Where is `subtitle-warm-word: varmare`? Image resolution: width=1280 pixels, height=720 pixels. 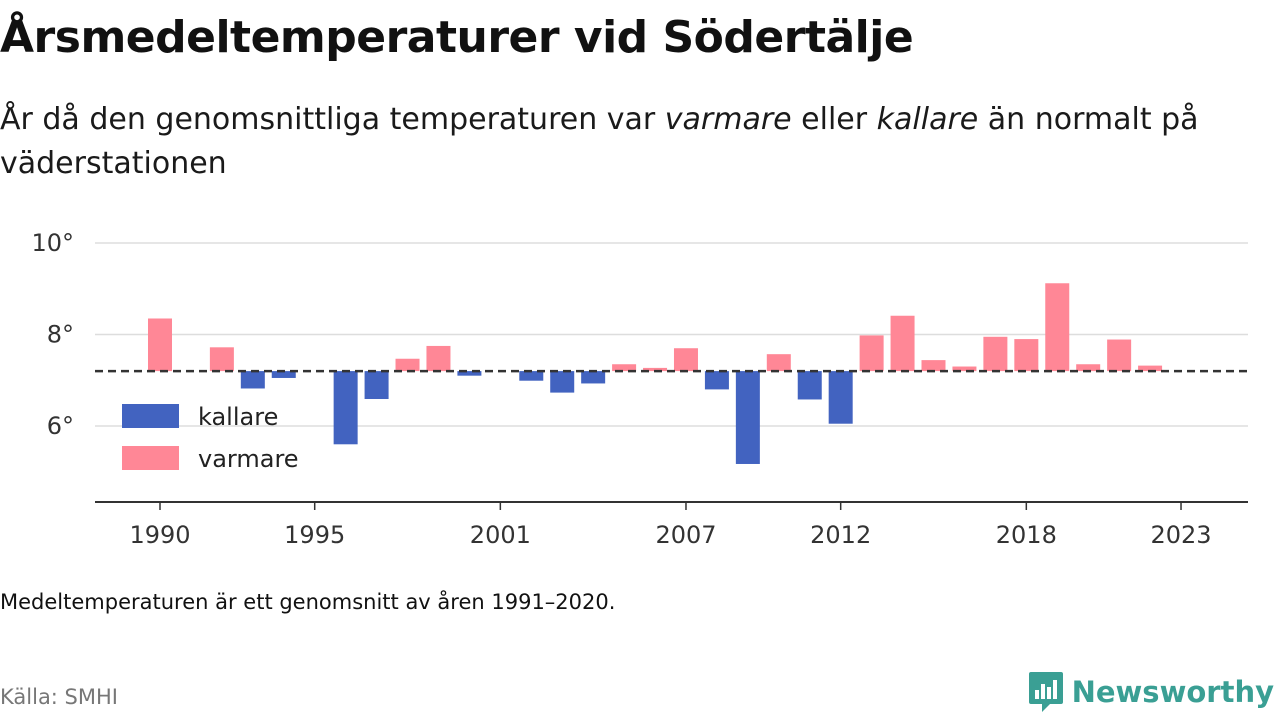
subtitle-warm-word: varmare is located at coordinates (728, 119).